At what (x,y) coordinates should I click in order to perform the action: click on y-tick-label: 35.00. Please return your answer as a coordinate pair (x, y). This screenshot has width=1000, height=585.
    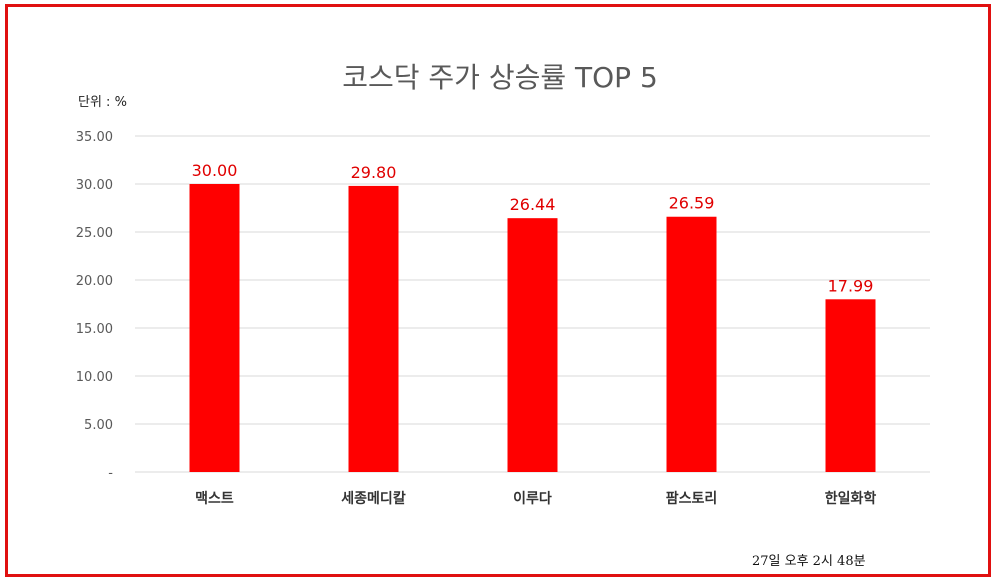
    Looking at the image, I should click on (94, 137).